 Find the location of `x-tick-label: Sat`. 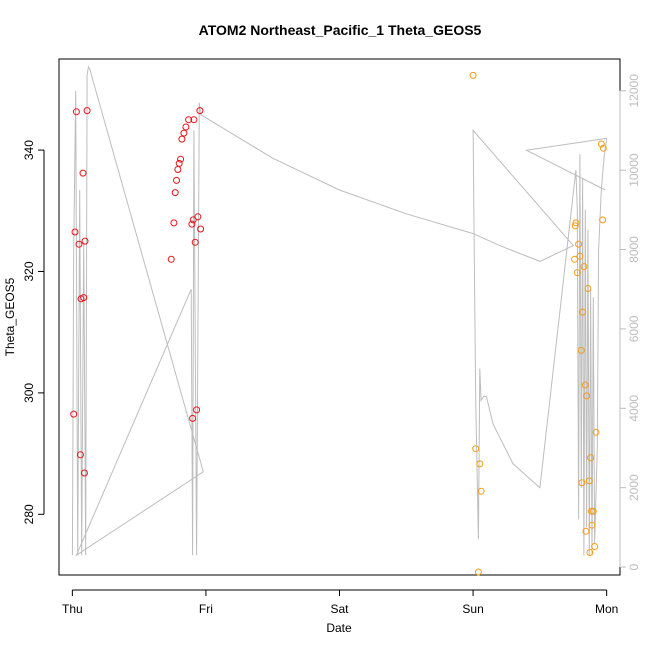

x-tick-label: Sat is located at coordinates (339, 609).